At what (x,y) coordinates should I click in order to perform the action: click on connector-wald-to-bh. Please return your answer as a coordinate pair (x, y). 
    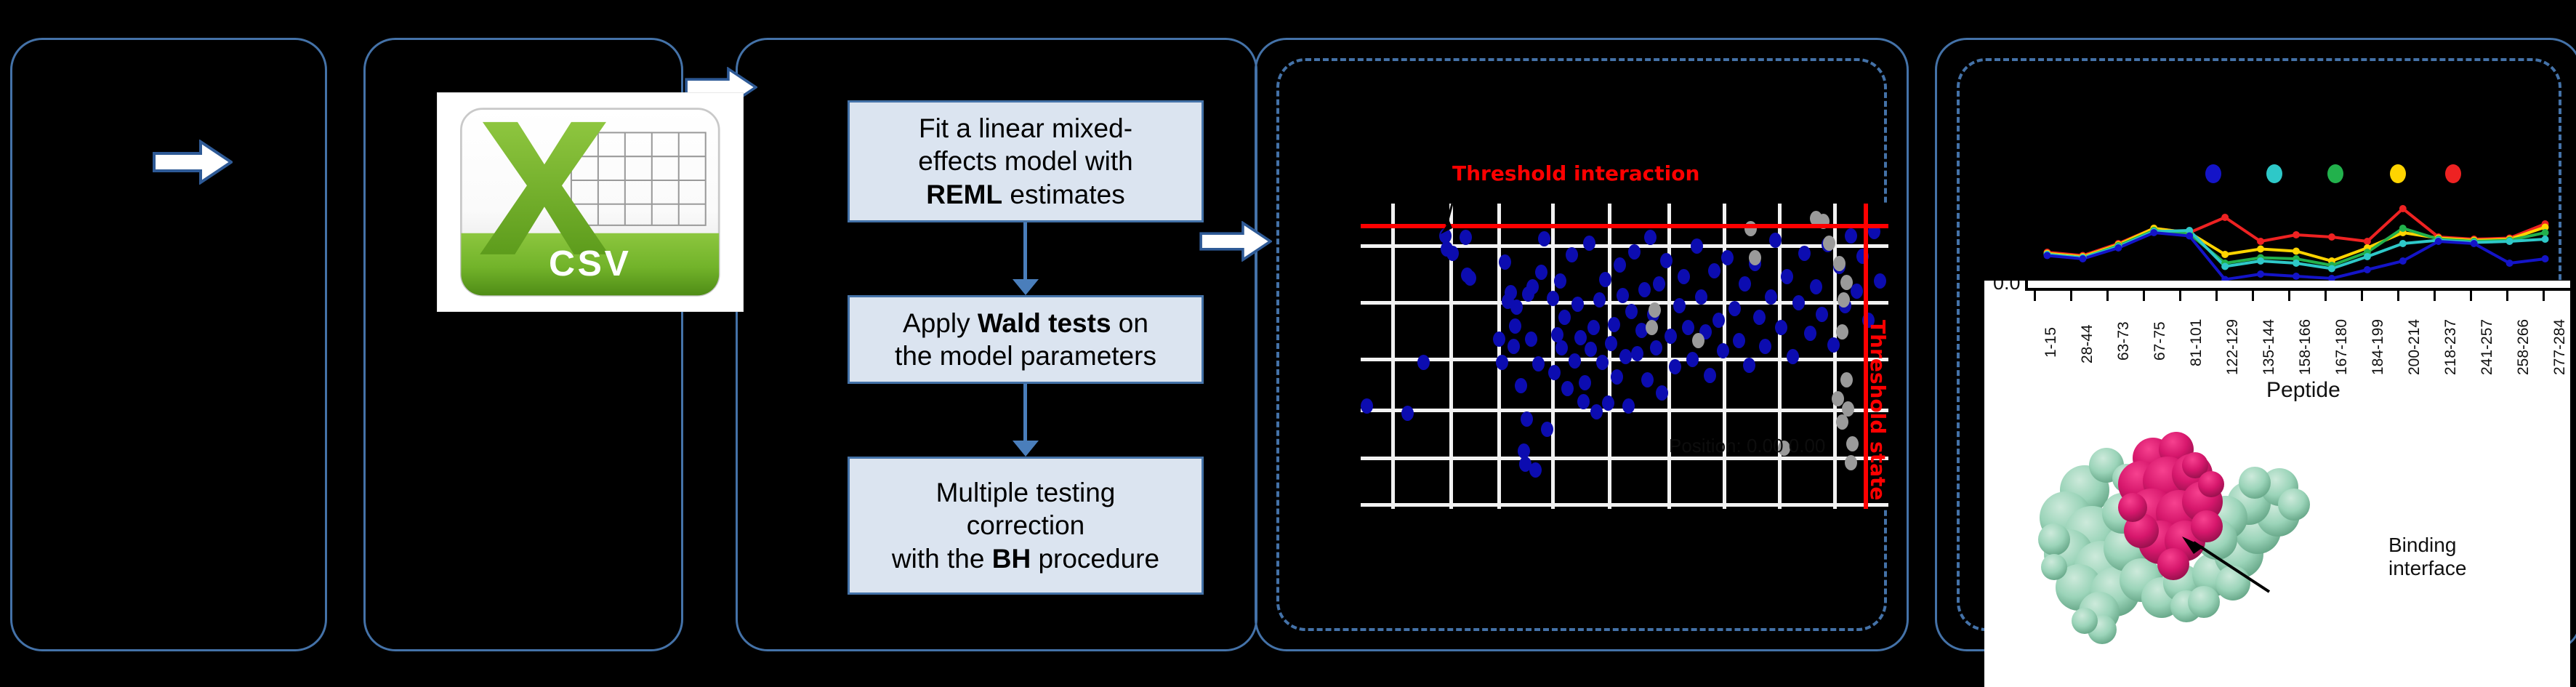
    Looking at the image, I should click on (1025, 412).